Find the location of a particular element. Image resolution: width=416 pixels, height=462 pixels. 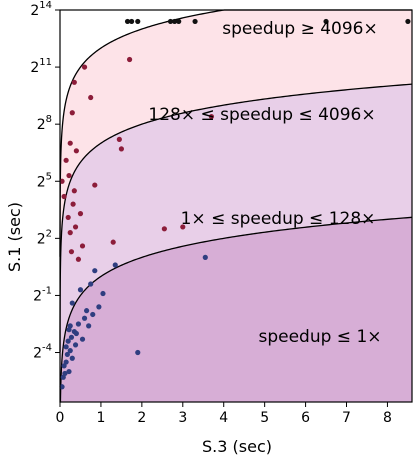

x-tick-label: 5 is located at coordinates (264, 418).